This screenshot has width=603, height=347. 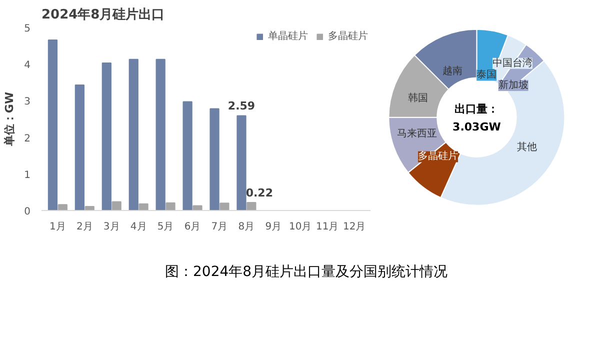 I want to click on text: 出口量：, so click(x=476, y=109).